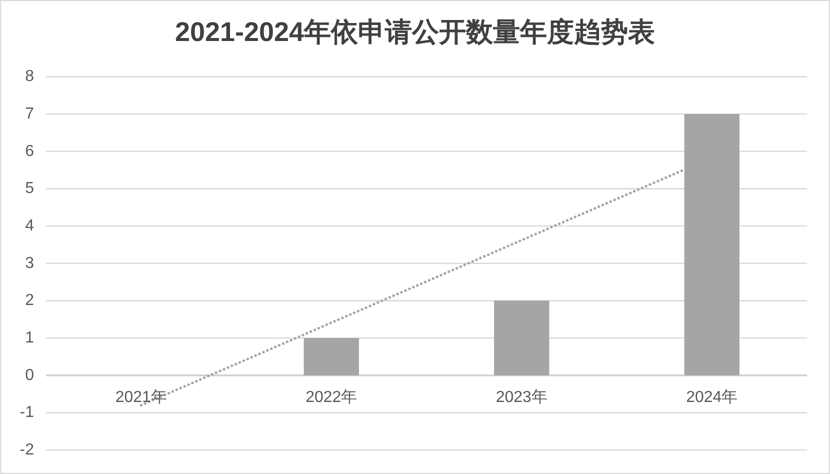 The image size is (830, 474). Describe the element at coordinates (415, 32) in the screenshot. I see `title: 2021-2024年依申请公开数量年度趋势表` at that location.